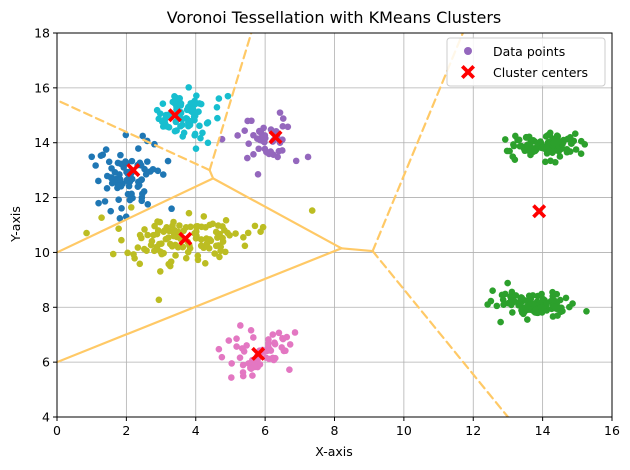 The height and width of the screenshot is (470, 630). I want to click on x-axis-label: X-axis, so click(334, 451).